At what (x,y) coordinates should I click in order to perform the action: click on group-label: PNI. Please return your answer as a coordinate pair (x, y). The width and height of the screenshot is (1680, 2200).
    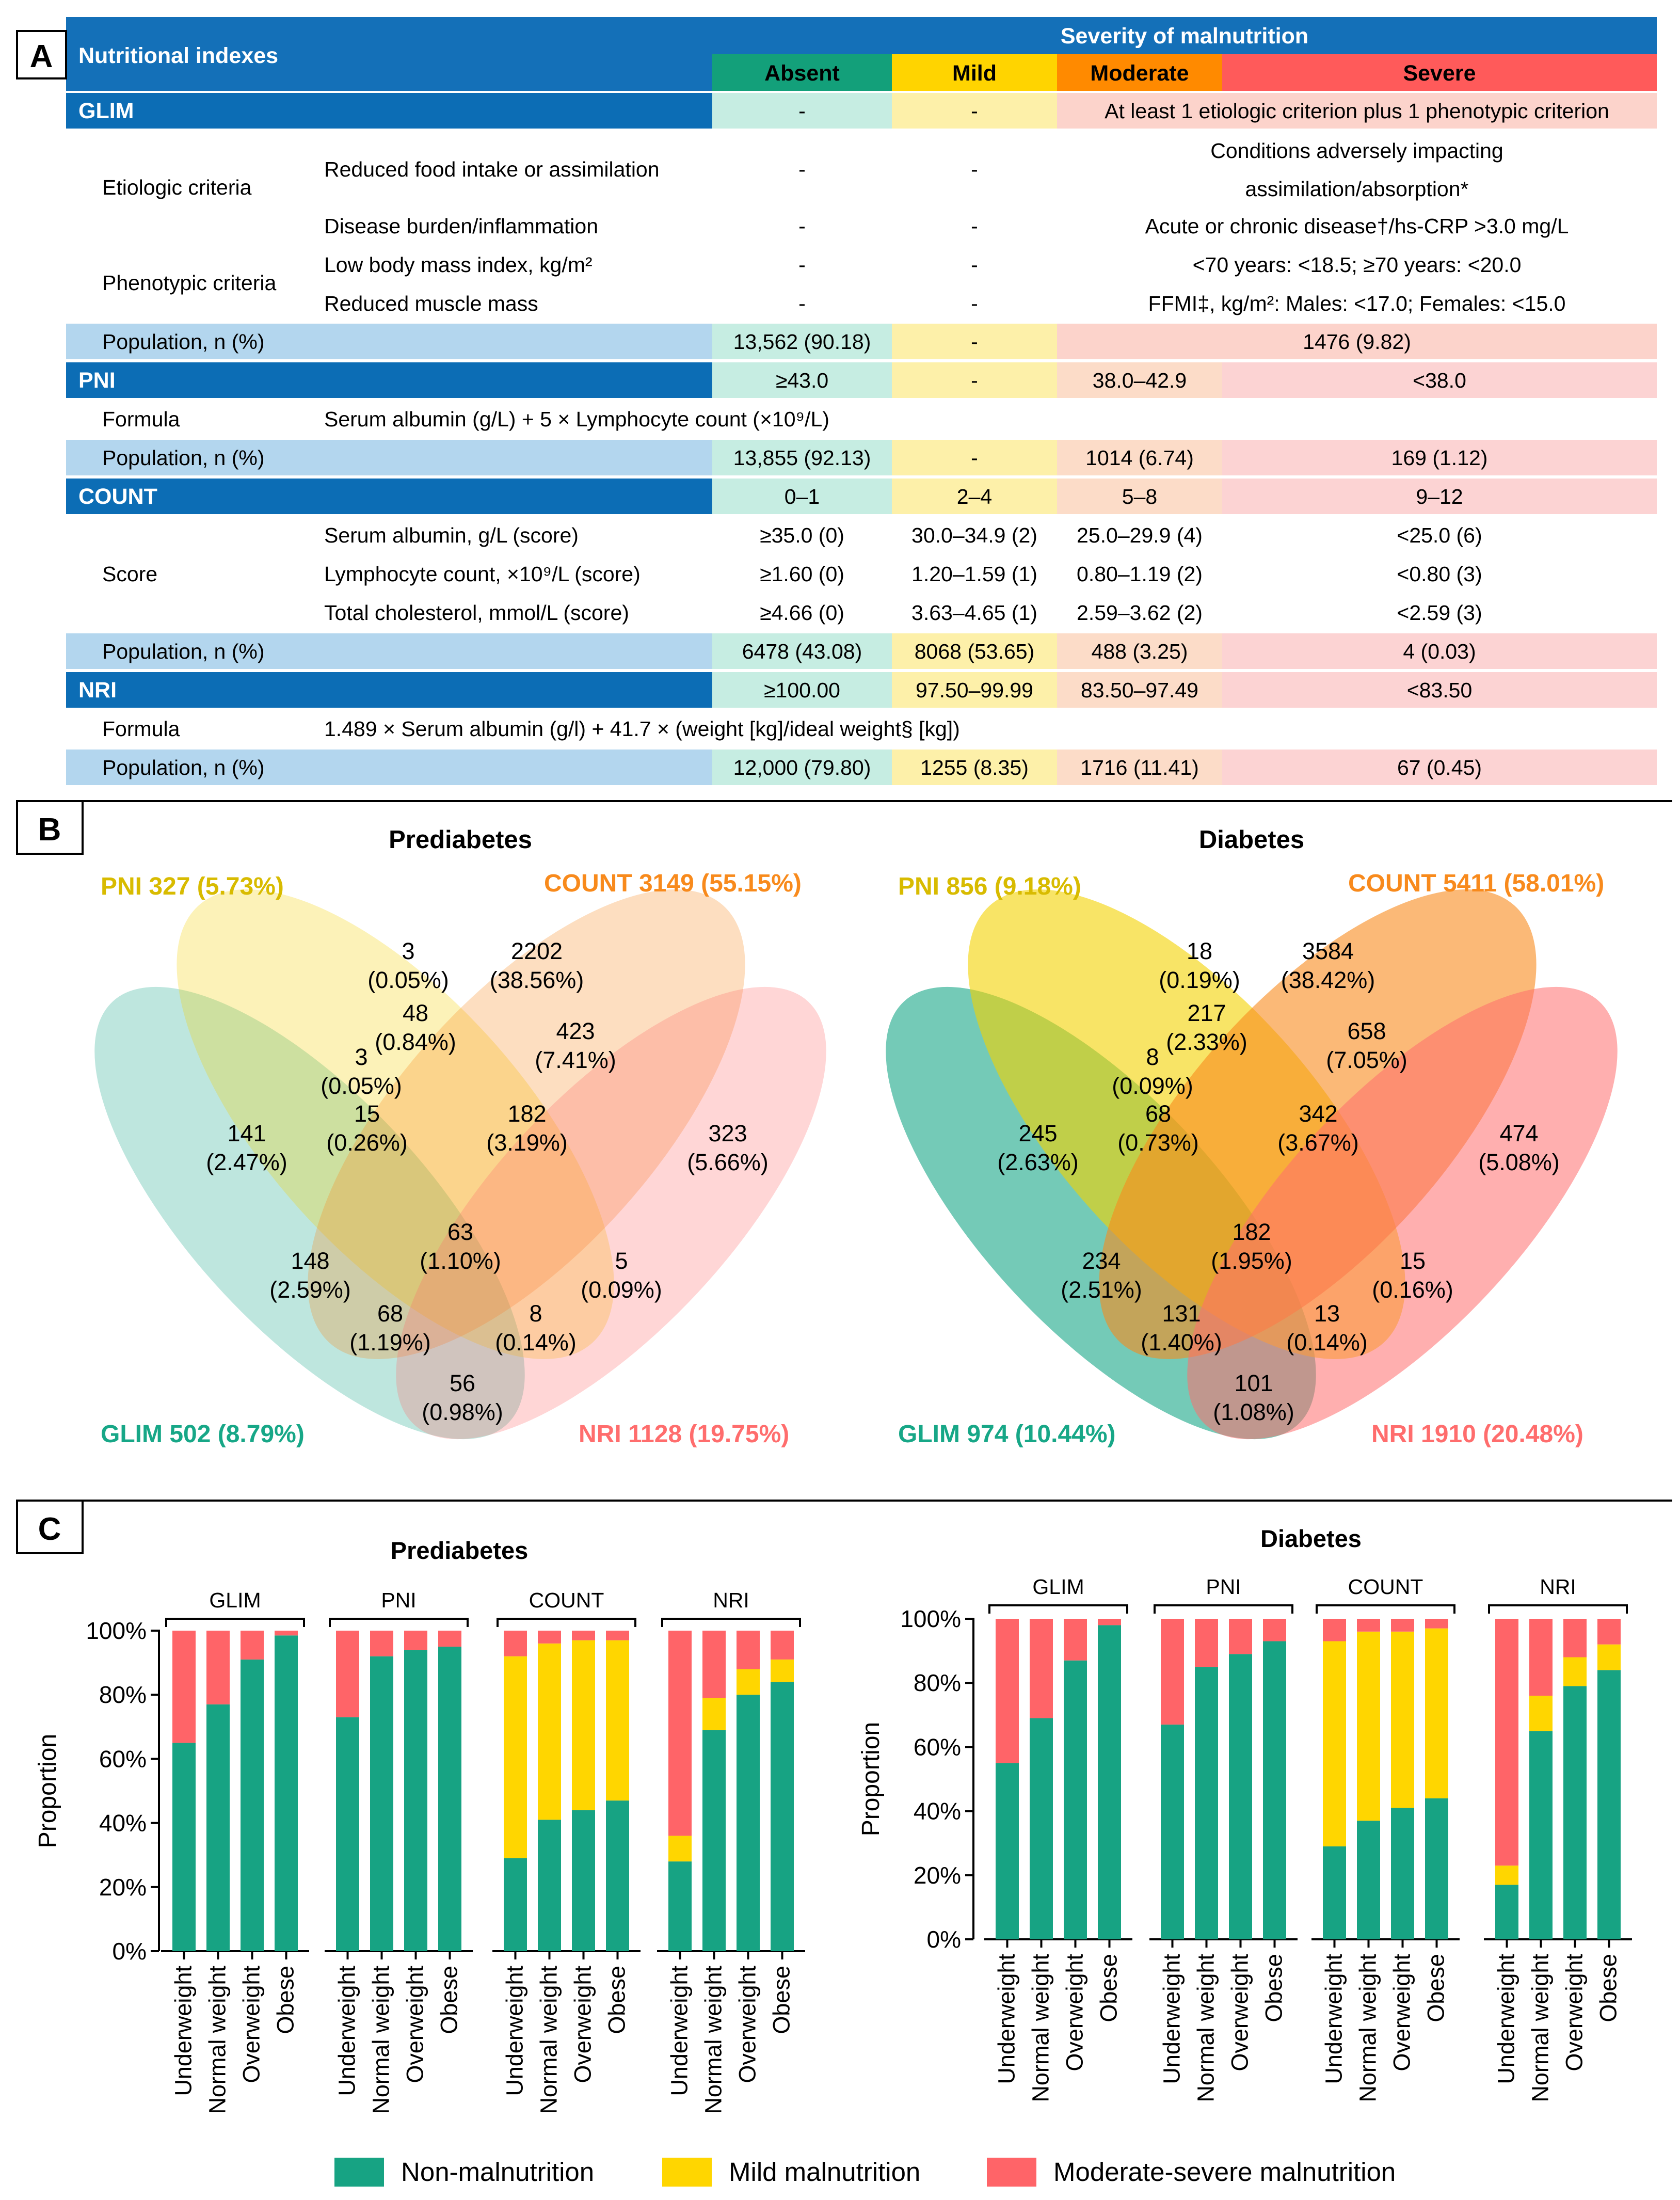
    Looking at the image, I should click on (1223, 1587).